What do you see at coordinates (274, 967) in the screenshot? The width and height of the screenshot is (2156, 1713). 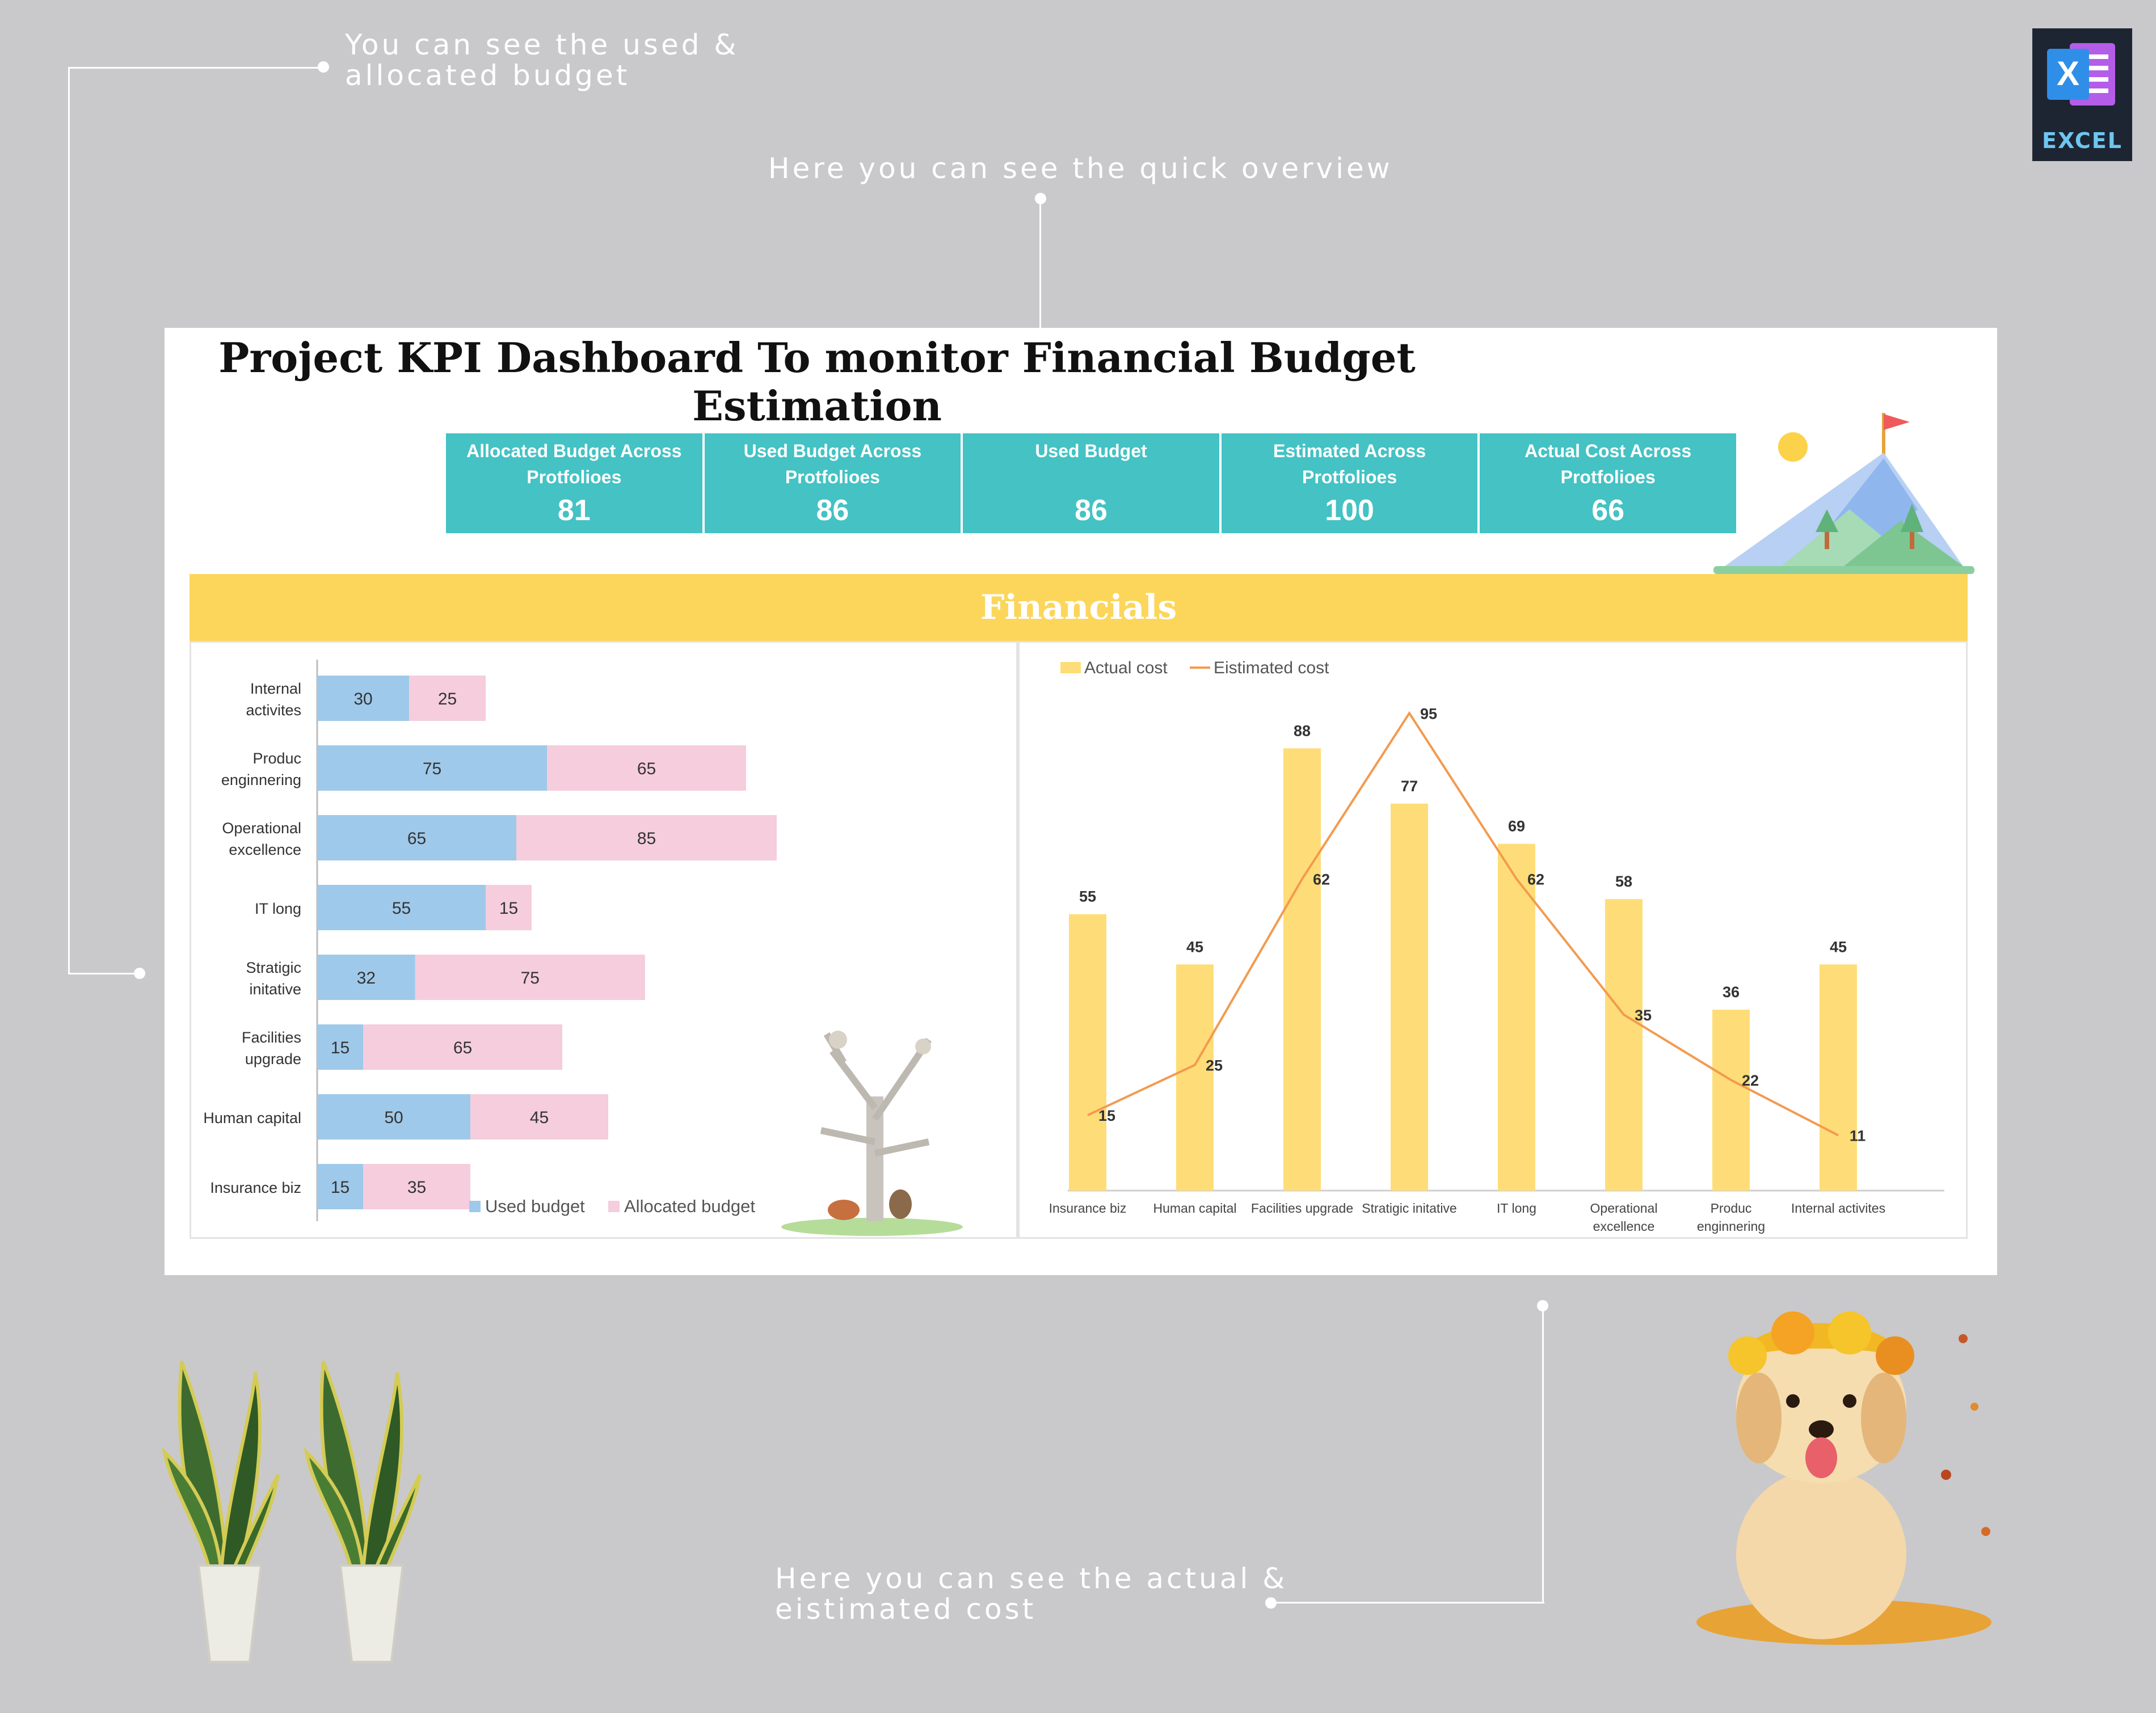 I see `category-label: Stratigic` at bounding box center [274, 967].